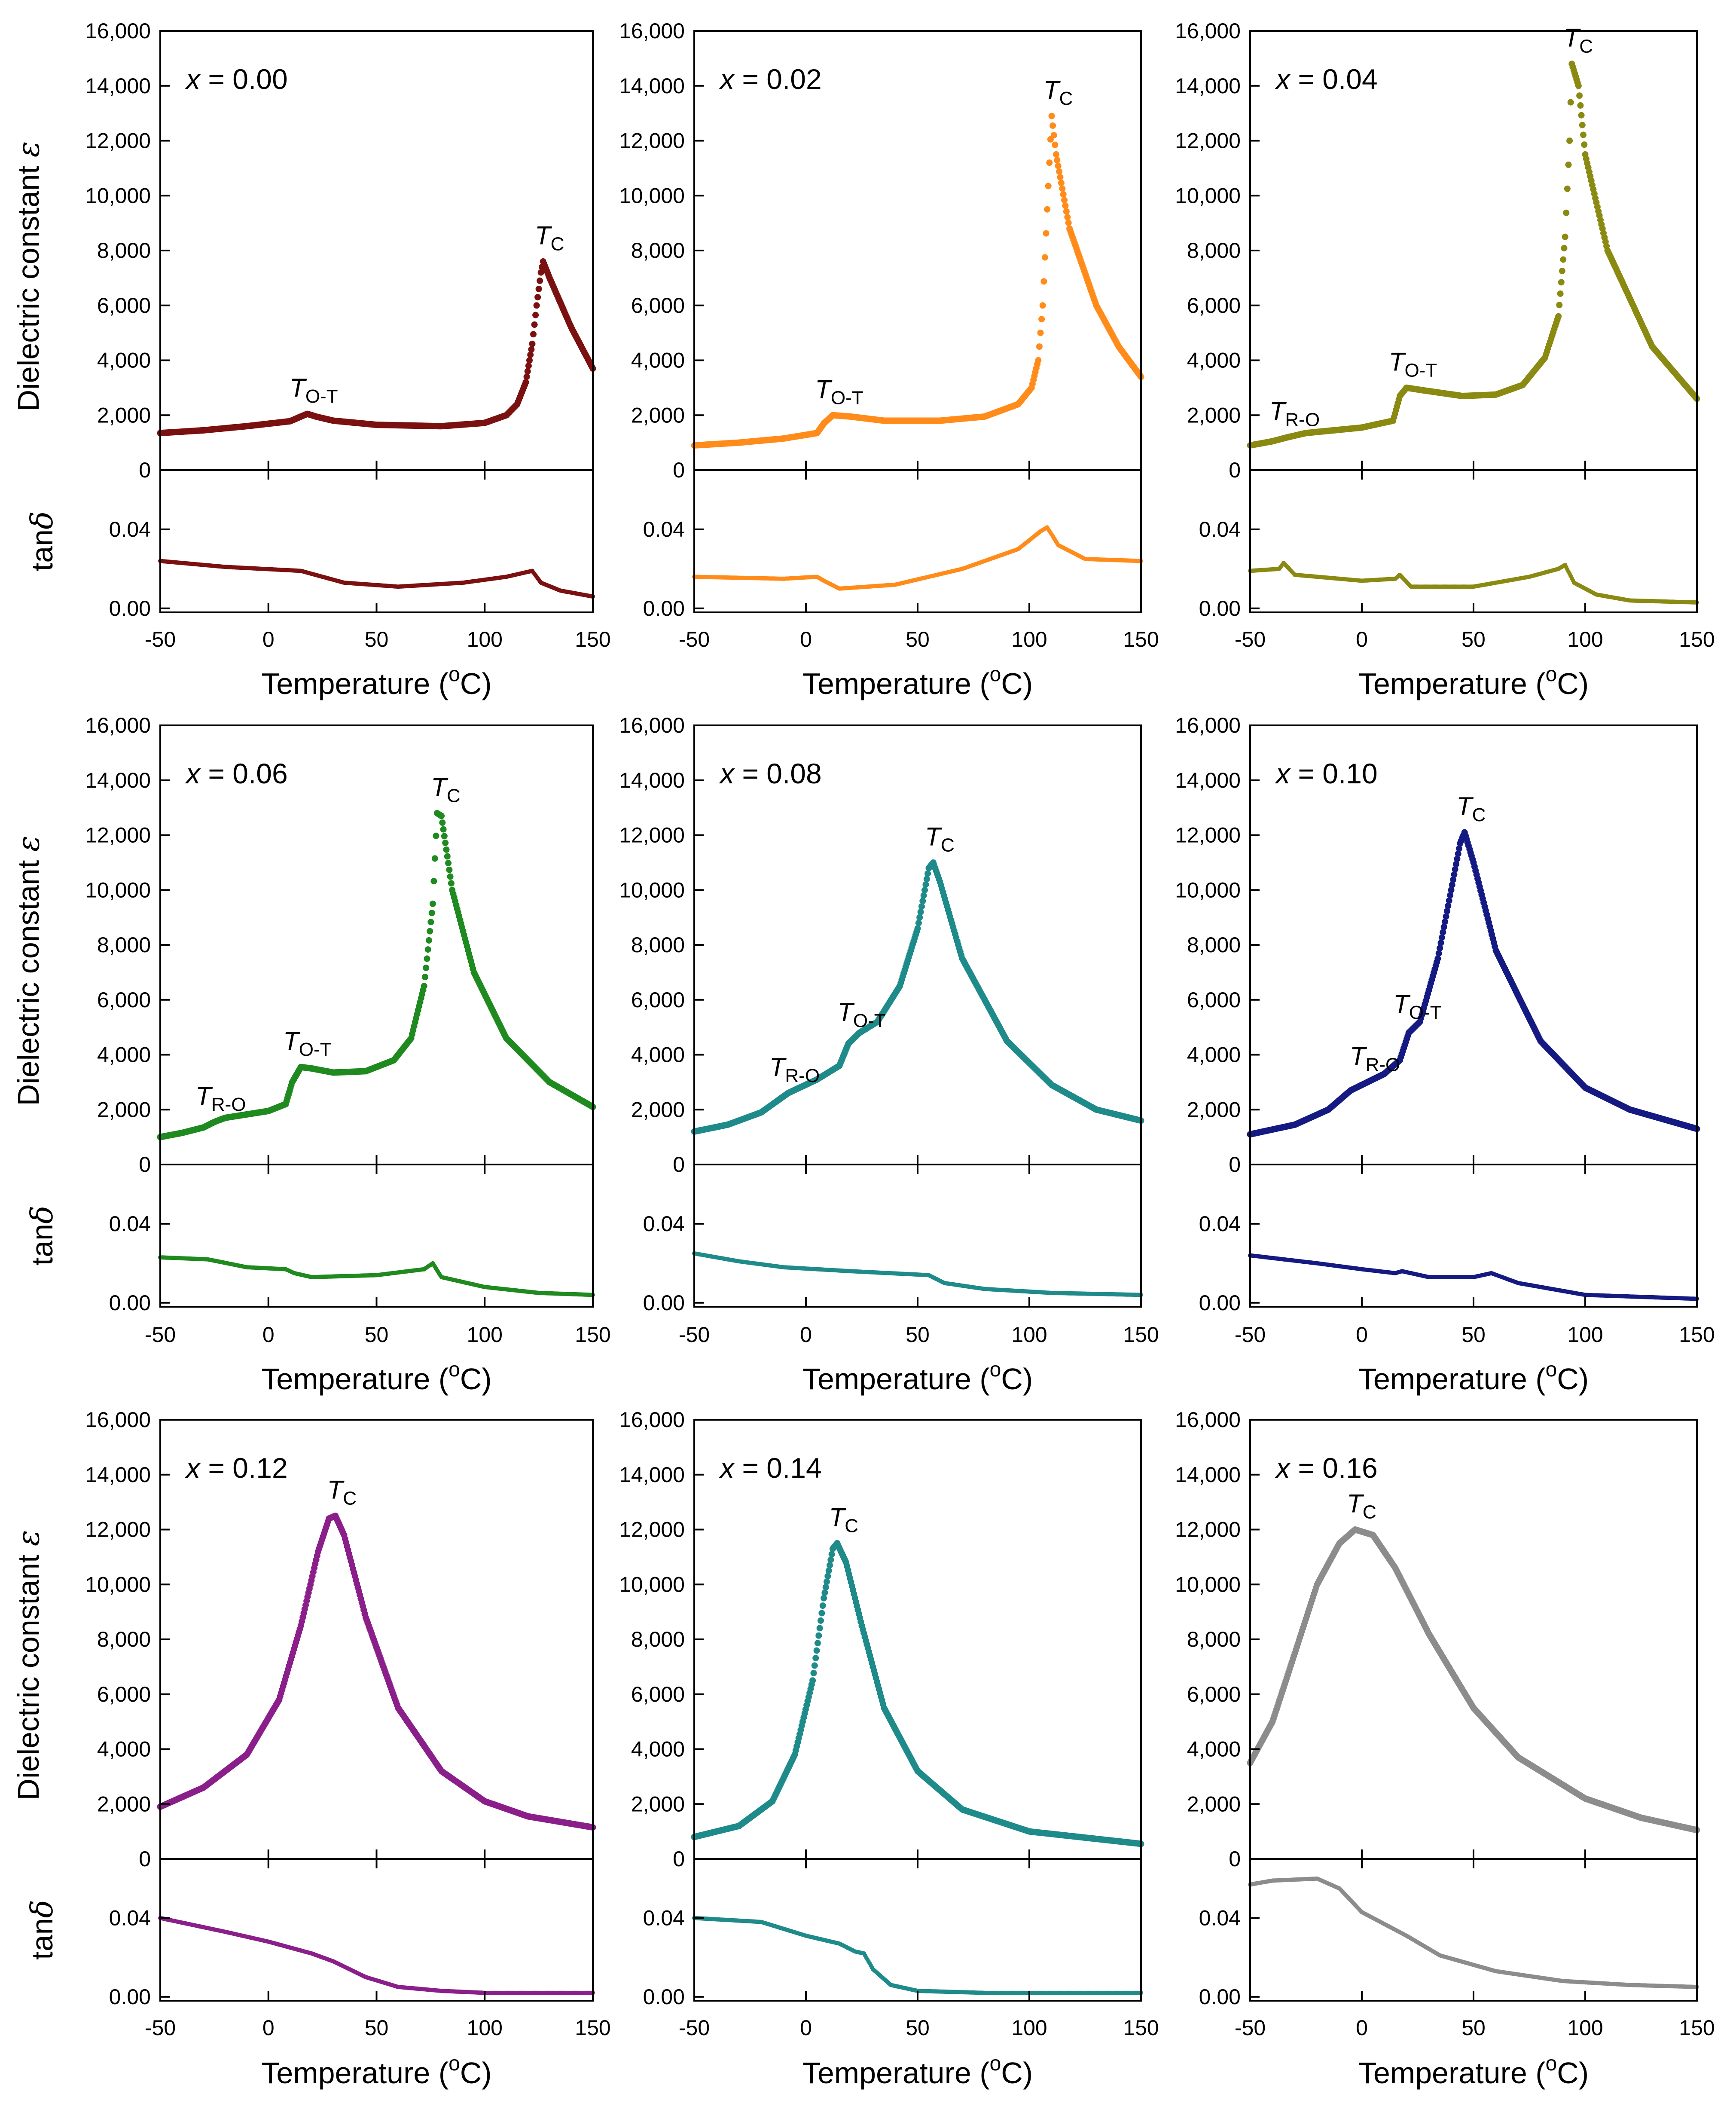 The width and height of the screenshot is (1736, 2103). I want to click on composition-label: x = 0.02, so click(770, 79).